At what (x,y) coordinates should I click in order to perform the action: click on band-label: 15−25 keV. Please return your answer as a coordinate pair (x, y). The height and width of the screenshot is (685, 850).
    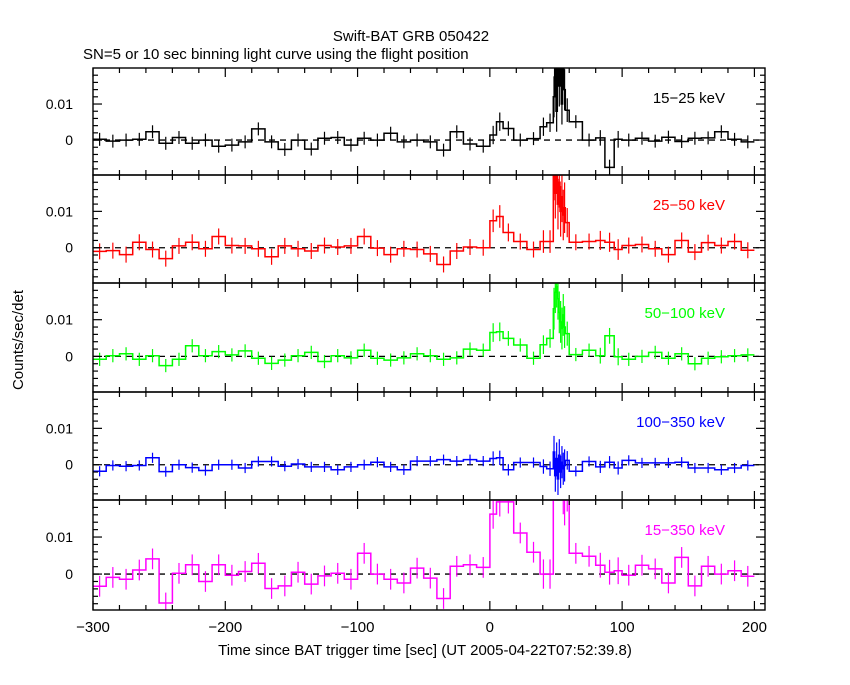
    Looking at the image, I should click on (689, 98).